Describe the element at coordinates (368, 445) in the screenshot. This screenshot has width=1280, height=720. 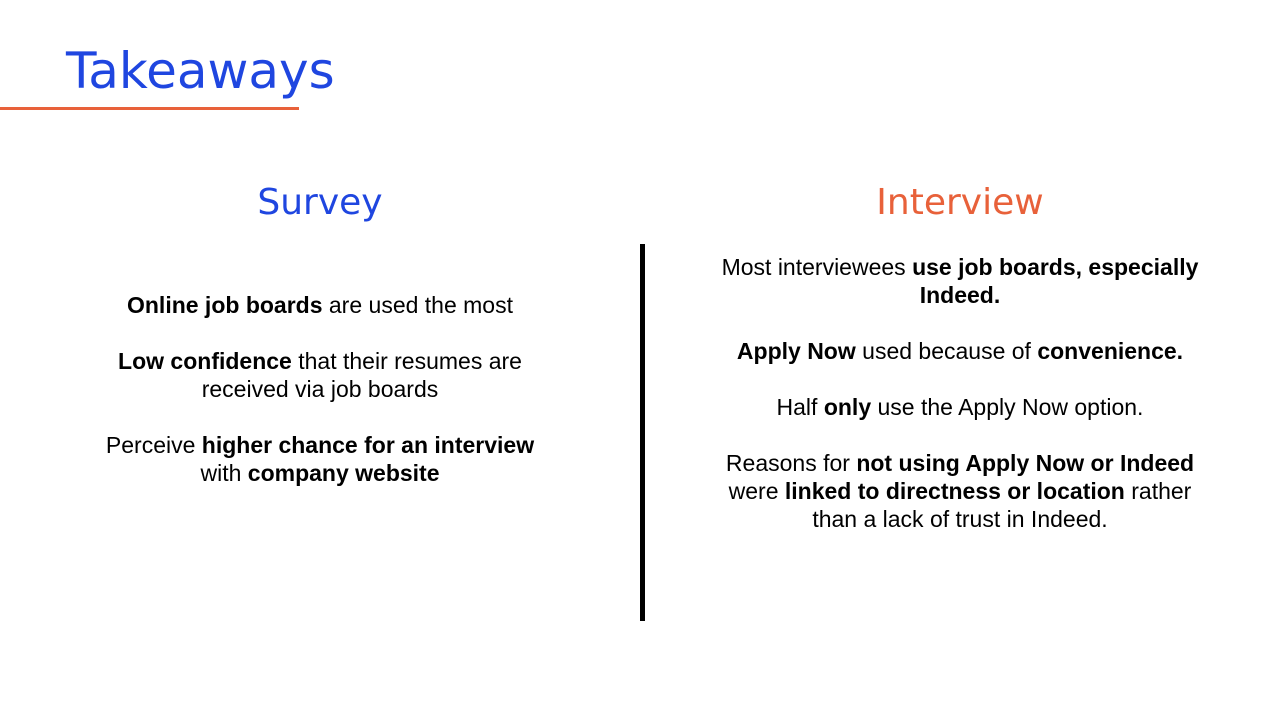
I see `survey-point-3-bold-1: higher chance for an interview` at that location.